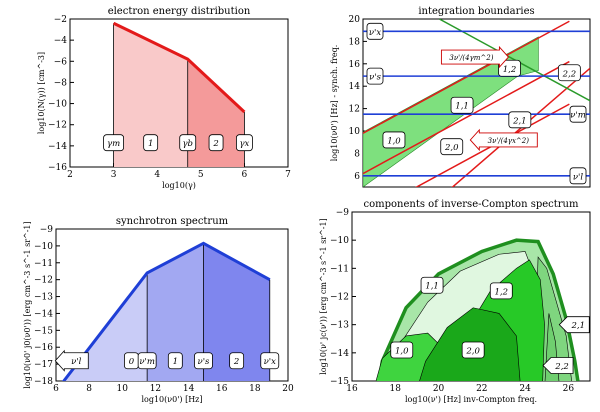 This screenshot has width=600, height=412. I want to click on panel-title: synchrotron spectrum, so click(172, 221).